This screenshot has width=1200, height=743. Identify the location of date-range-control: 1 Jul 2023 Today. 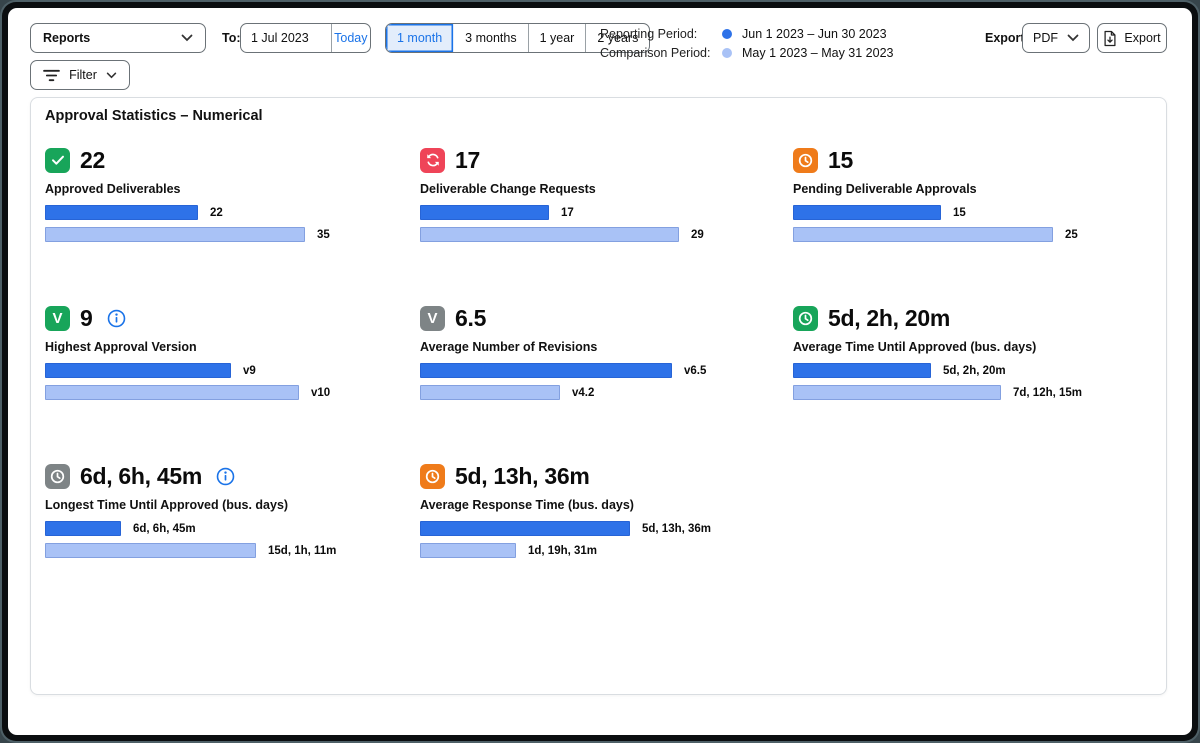
(305, 38).